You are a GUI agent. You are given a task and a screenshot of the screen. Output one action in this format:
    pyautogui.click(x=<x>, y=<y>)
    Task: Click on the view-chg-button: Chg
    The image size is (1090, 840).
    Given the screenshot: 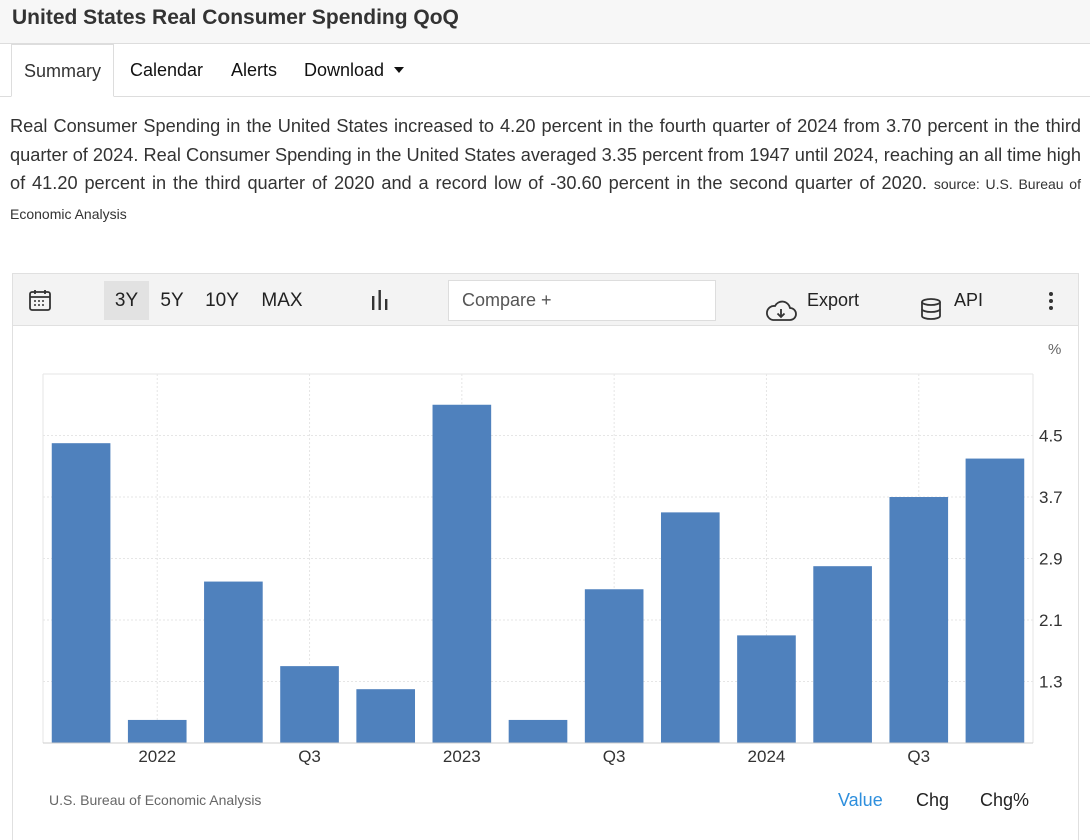 What is the action you would take?
    pyautogui.click(x=933, y=800)
    